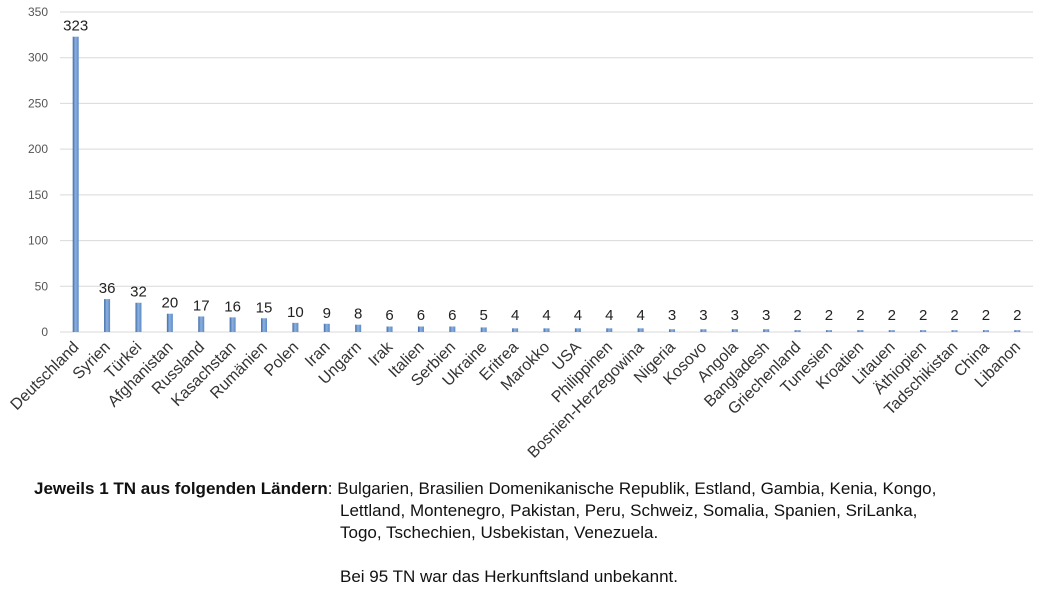  Describe the element at coordinates (38, 58) in the screenshot. I see `y-tick-label: 300` at that location.